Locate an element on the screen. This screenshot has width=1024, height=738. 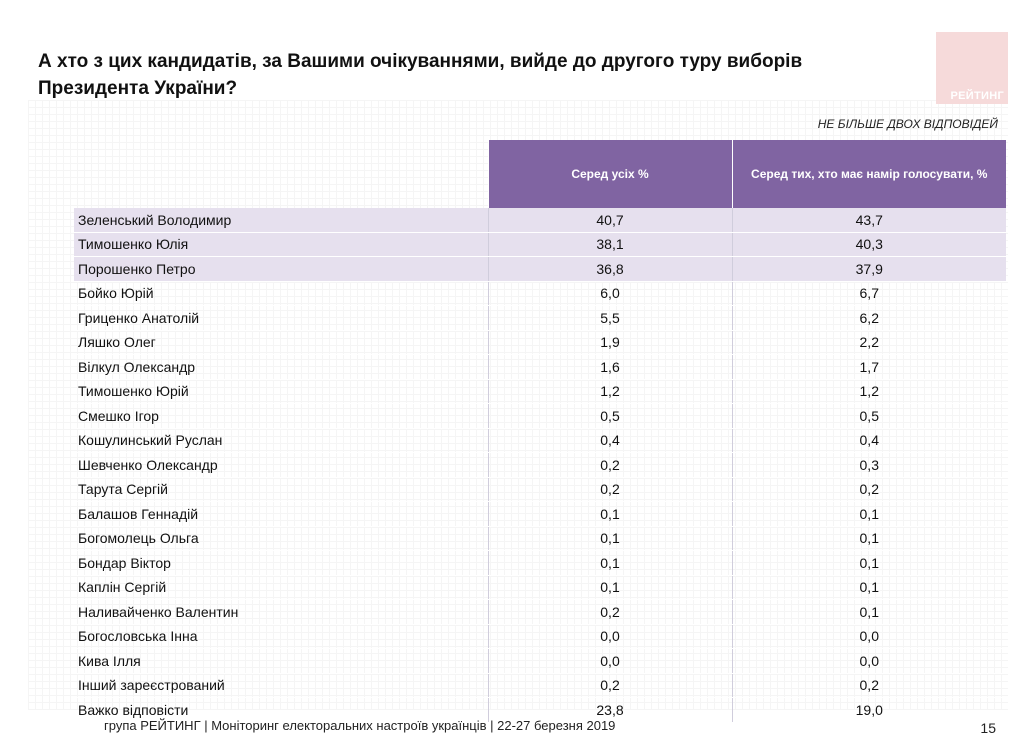
value-all: 40,7 is located at coordinates (609, 220).